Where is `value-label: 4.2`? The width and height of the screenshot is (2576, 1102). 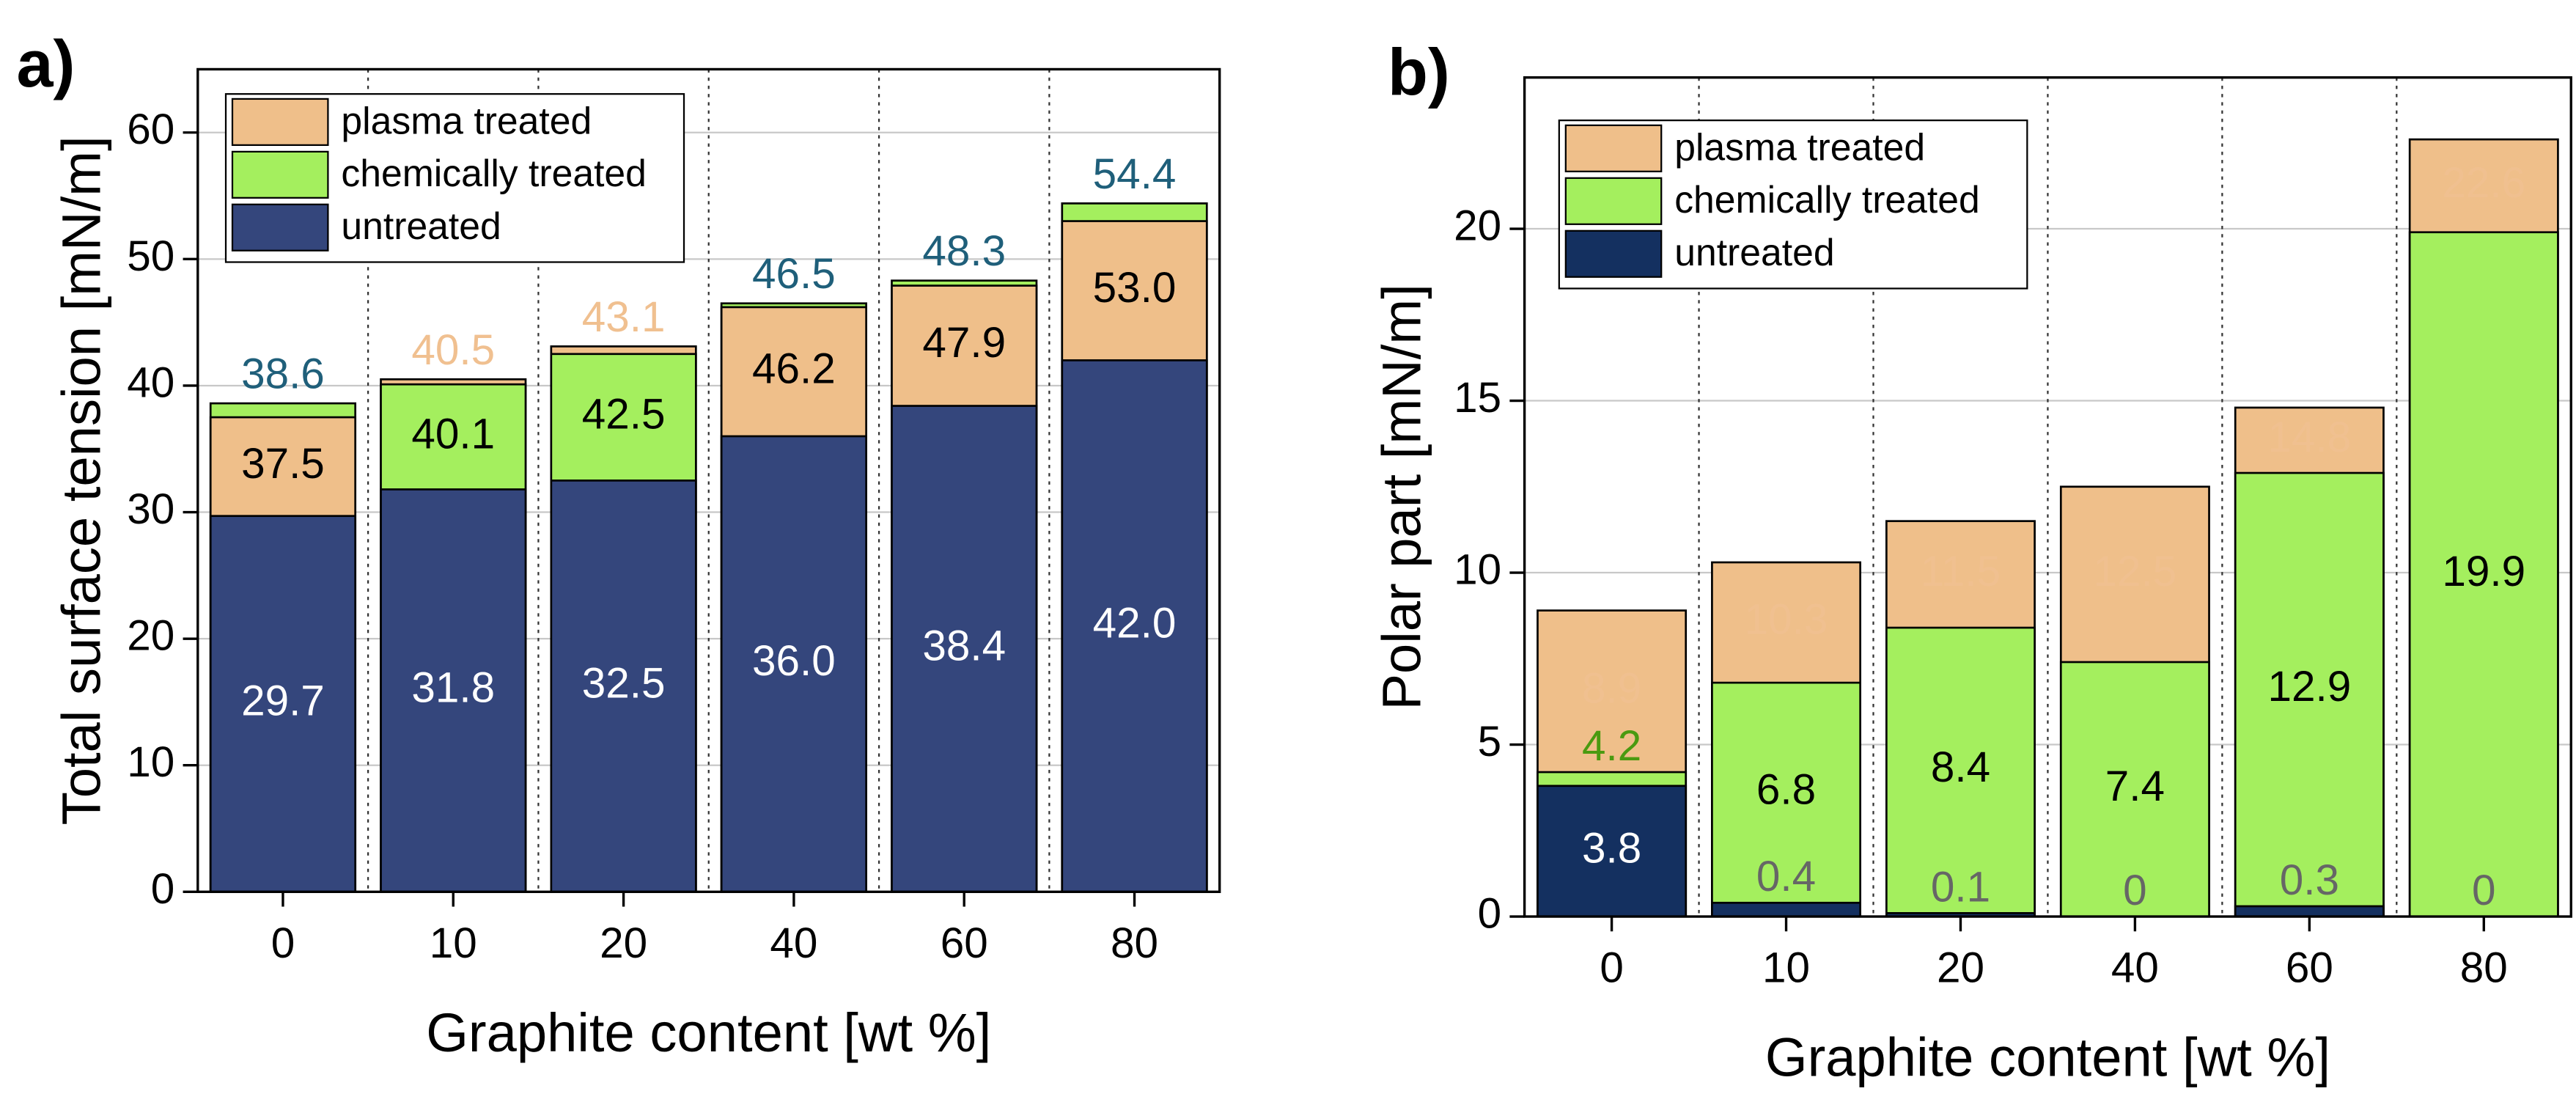
value-label: 4.2 is located at coordinates (1611, 746).